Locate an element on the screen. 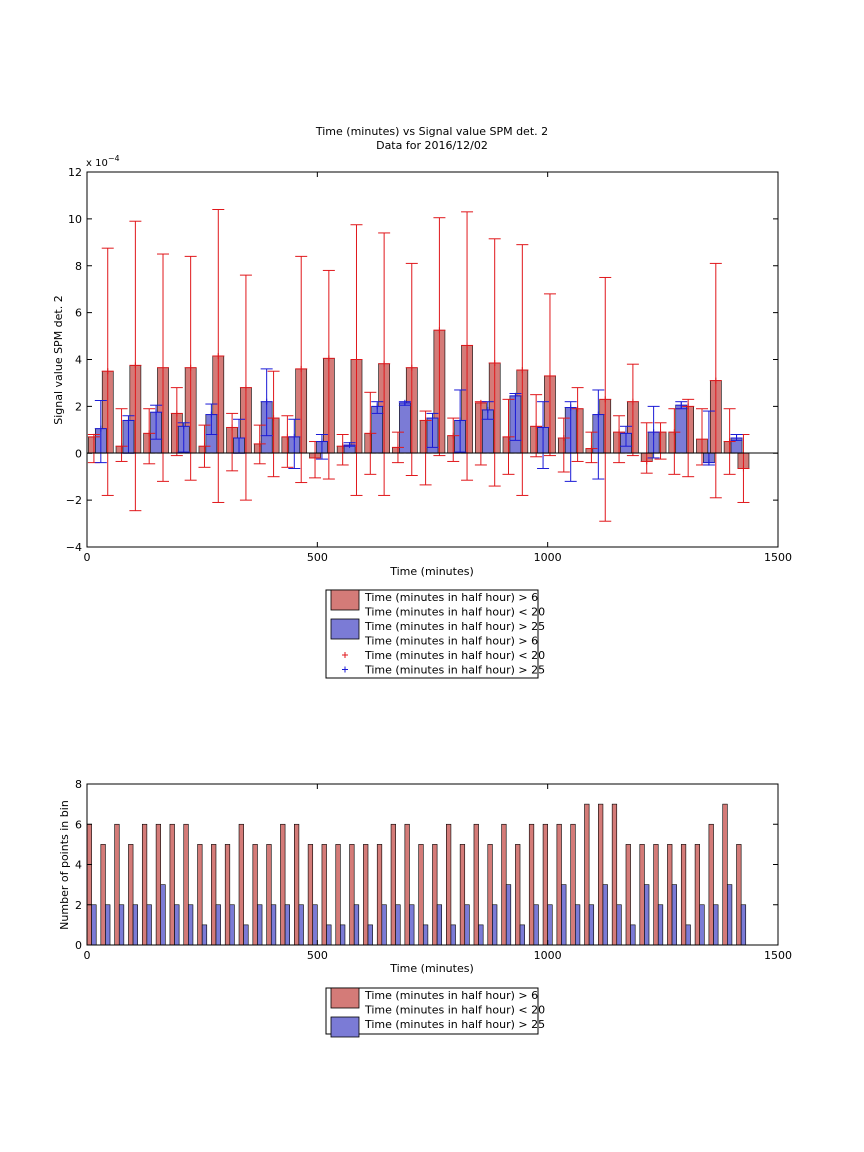  y-tick-label: −2 is located at coordinates (74, 500).